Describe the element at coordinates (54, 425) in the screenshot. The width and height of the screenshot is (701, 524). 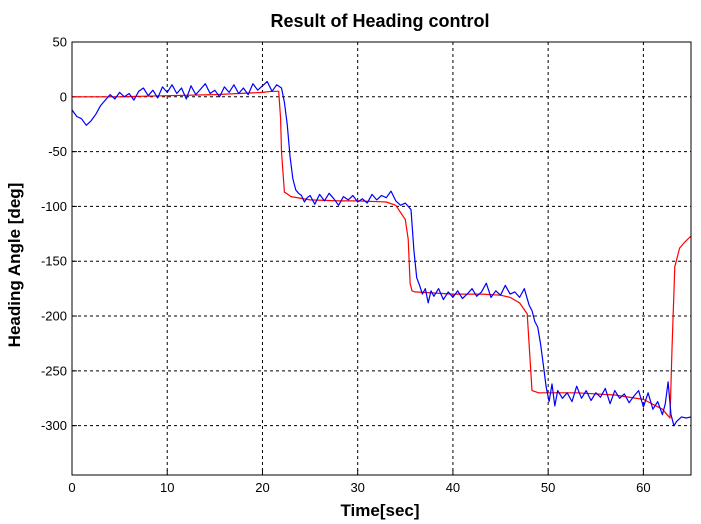
I see `y-tick-label: -300` at that location.